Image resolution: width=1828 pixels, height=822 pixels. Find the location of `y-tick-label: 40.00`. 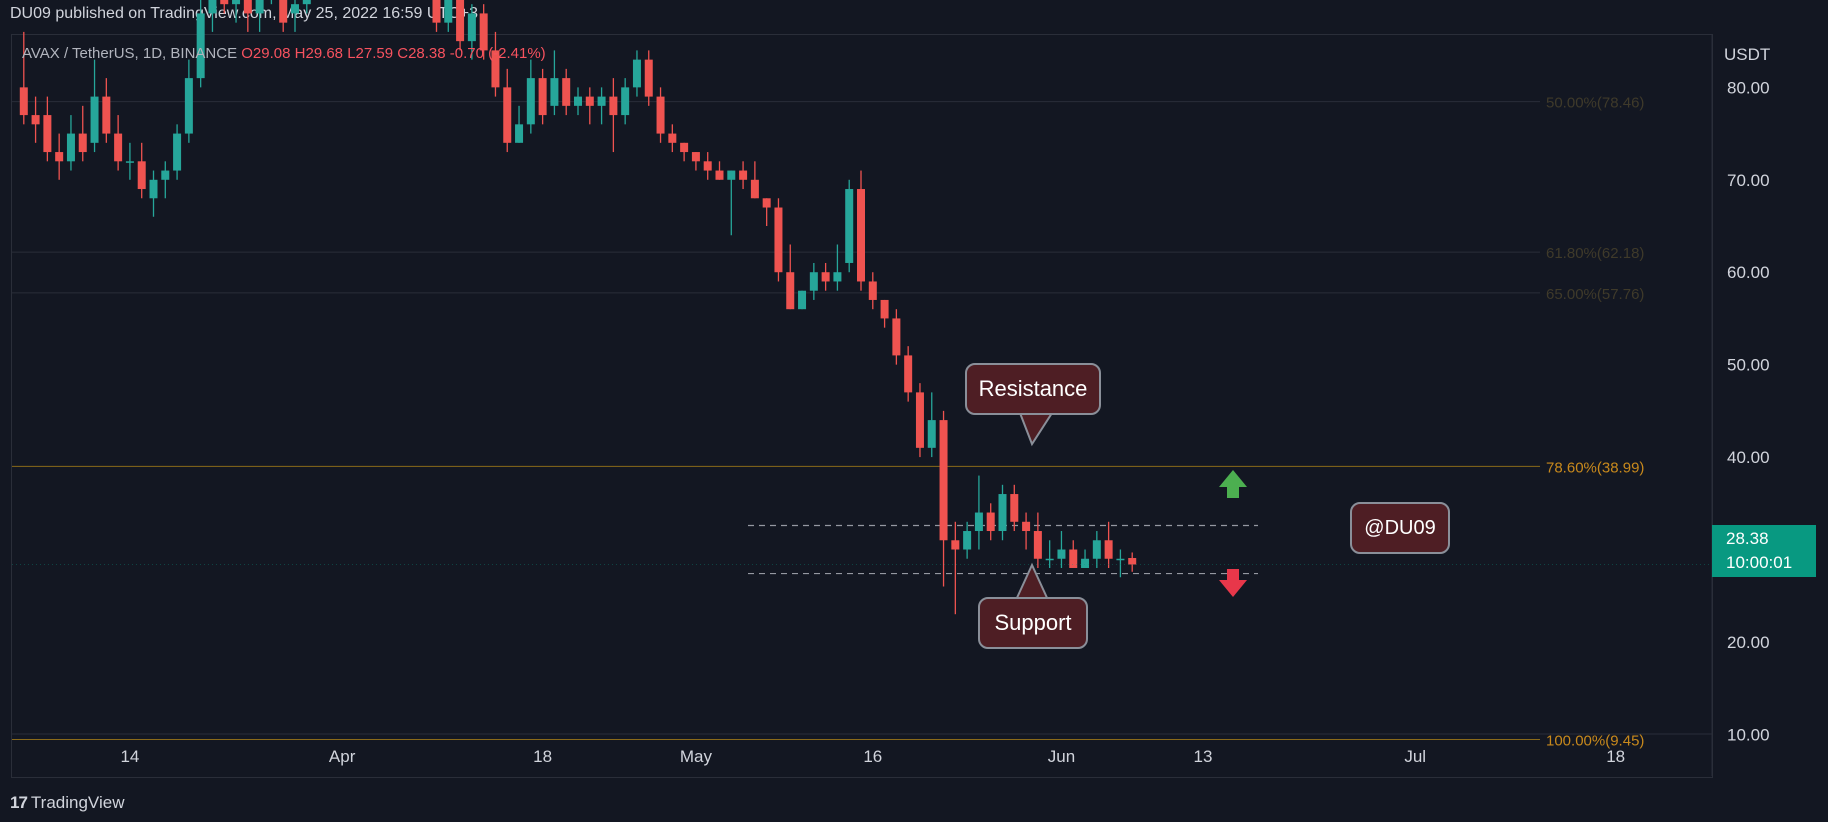

y-tick-label: 40.00 is located at coordinates (1748, 457).